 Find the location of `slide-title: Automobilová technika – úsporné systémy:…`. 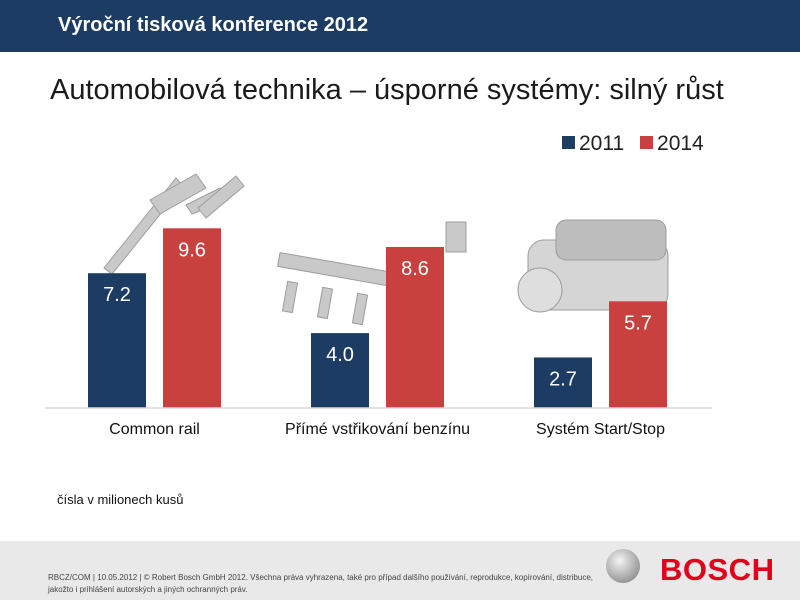

slide-title: Automobilová technika – úsporné systémy:… is located at coordinates (387, 90).